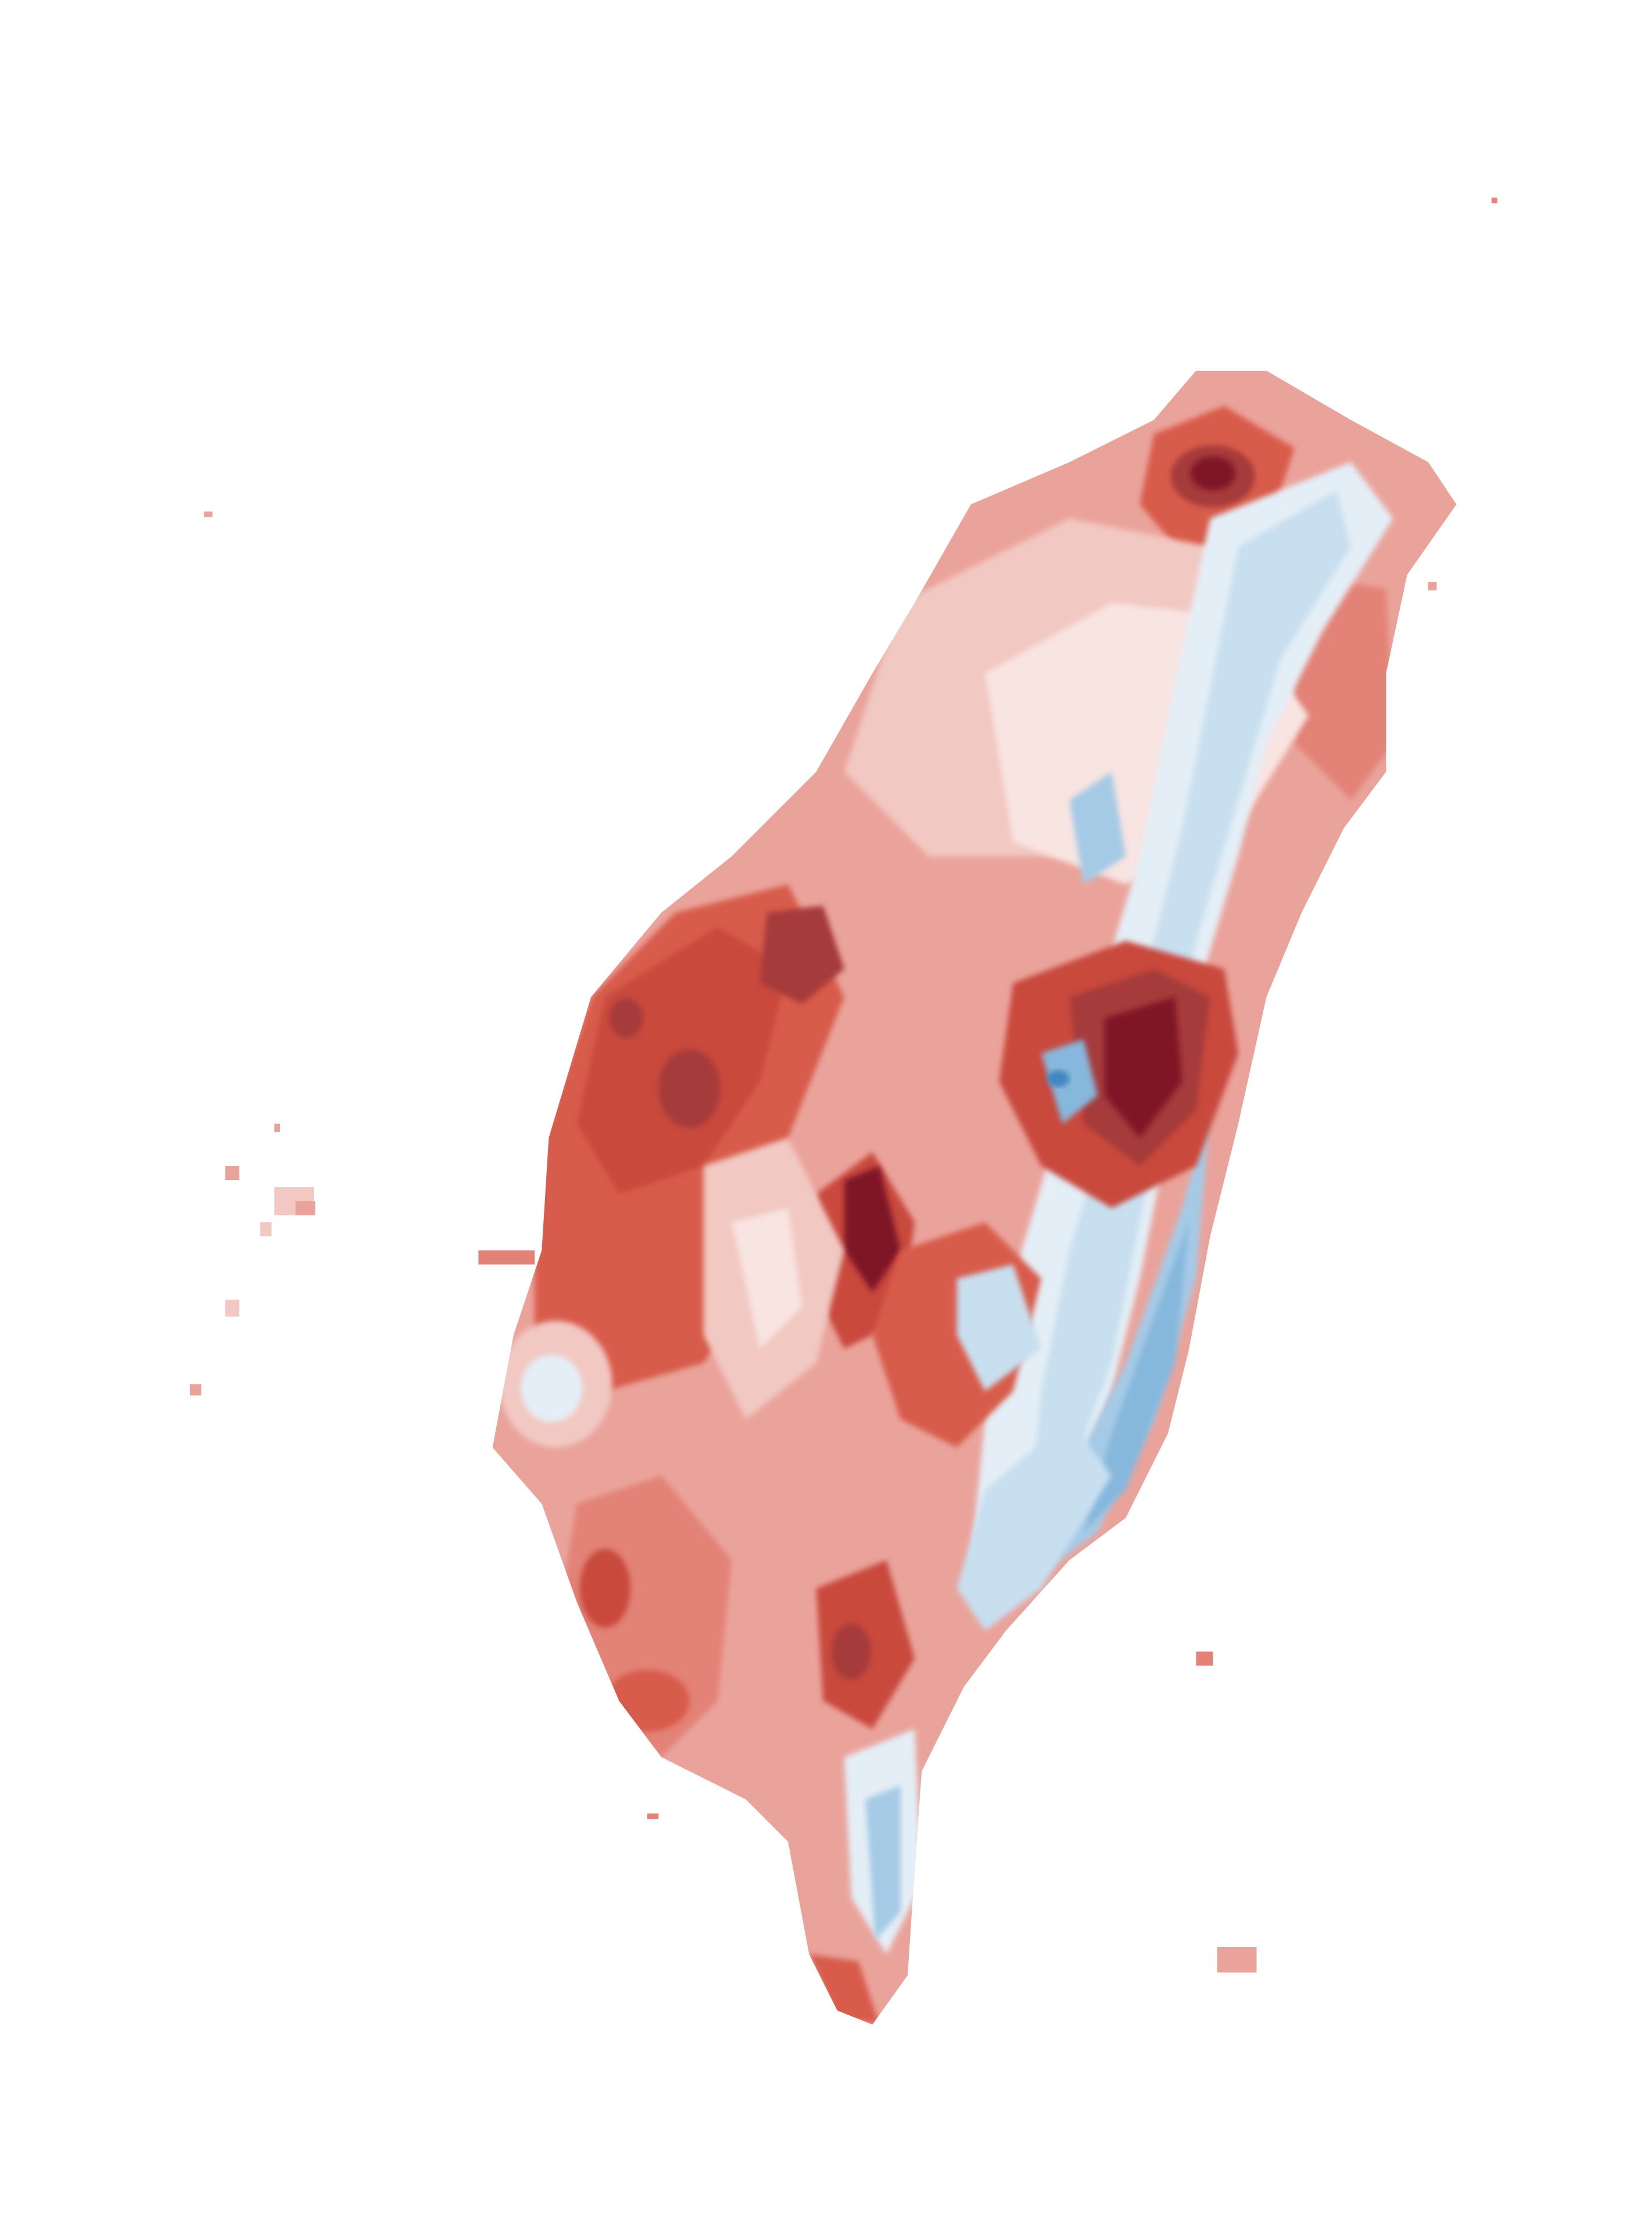  I want to click on central-highland-extreme, so click(1143, 1067).